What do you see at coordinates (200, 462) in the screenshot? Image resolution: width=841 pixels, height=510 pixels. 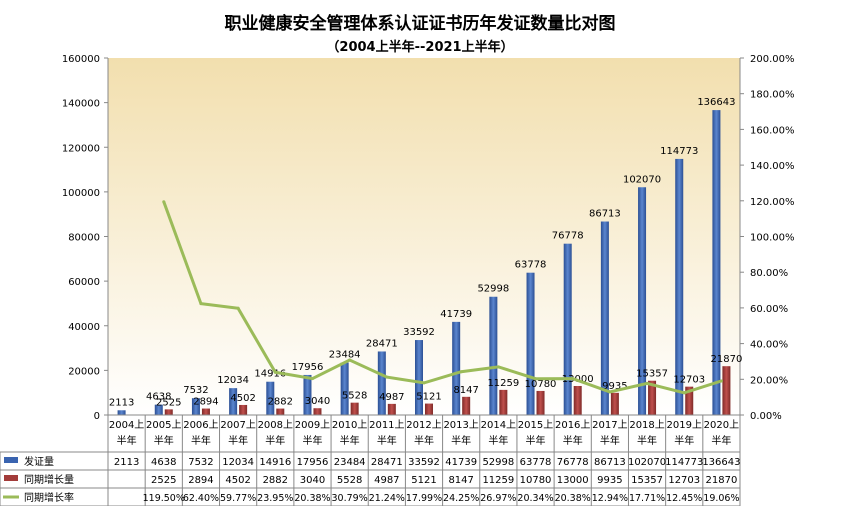 I see `table-cell: 7532` at bounding box center [200, 462].